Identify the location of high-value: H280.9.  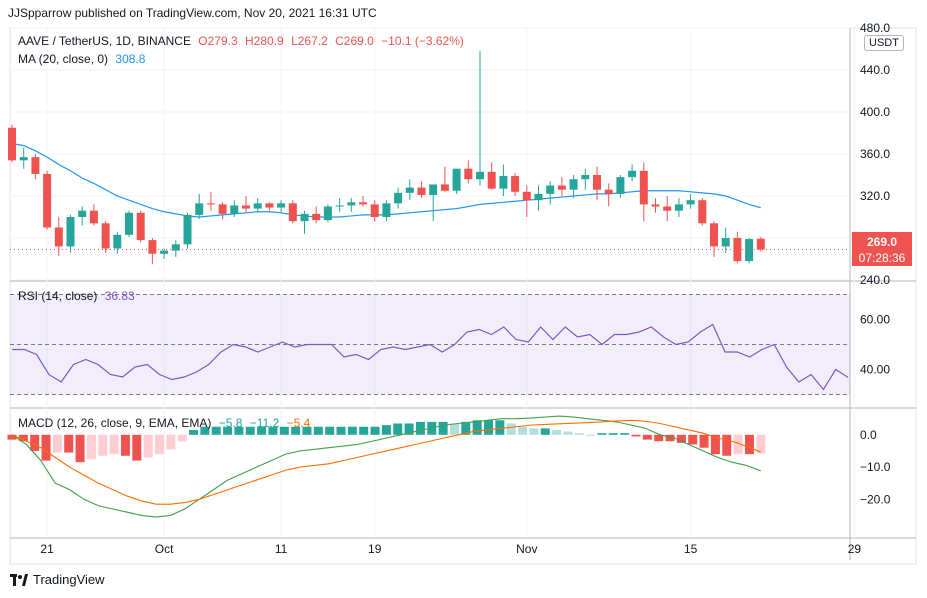
(264, 41).